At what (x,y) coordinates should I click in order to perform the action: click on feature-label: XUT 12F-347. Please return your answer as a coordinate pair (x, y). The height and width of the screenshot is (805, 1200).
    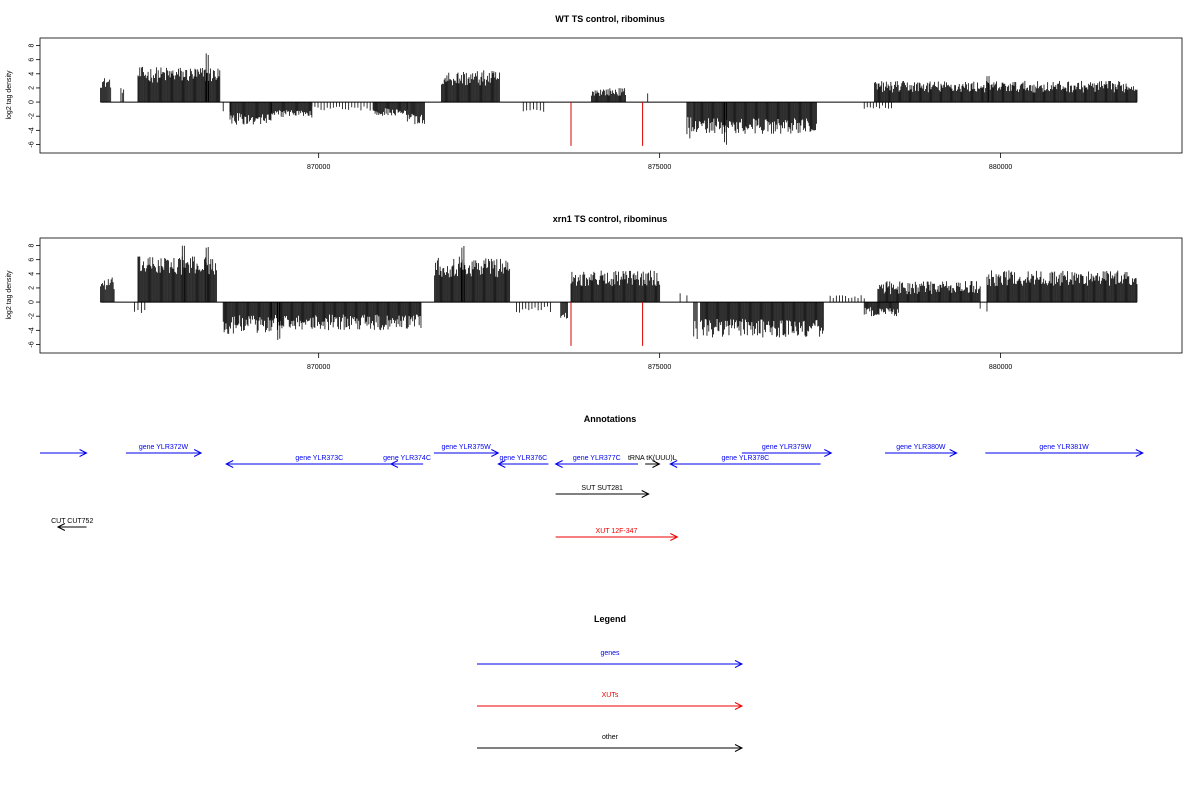
    Looking at the image, I should click on (617, 531).